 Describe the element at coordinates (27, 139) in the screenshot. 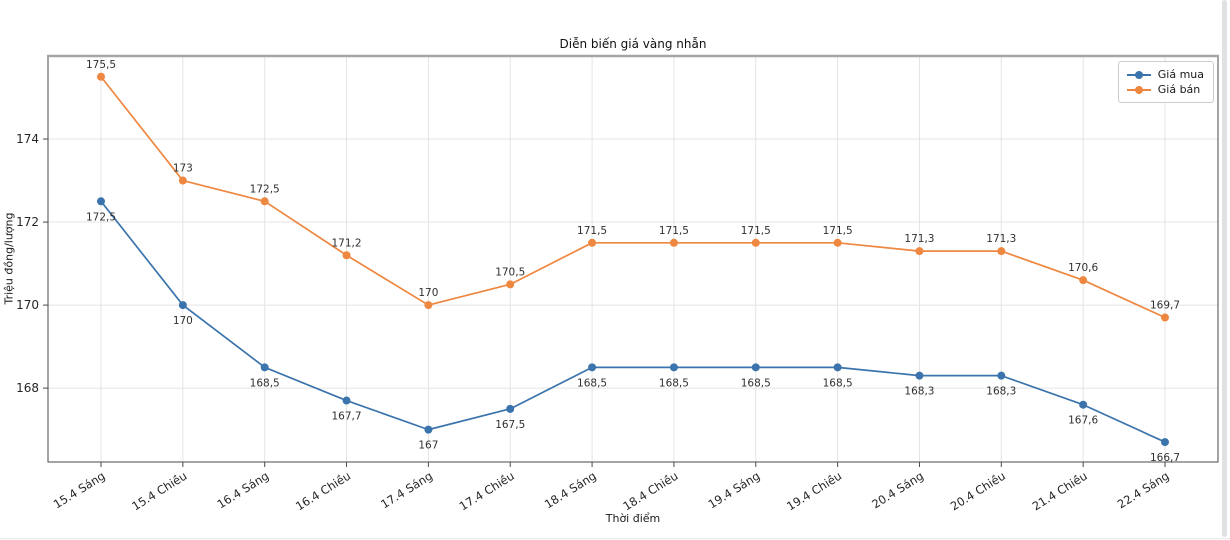

I see `y-tick-label: 174` at that location.